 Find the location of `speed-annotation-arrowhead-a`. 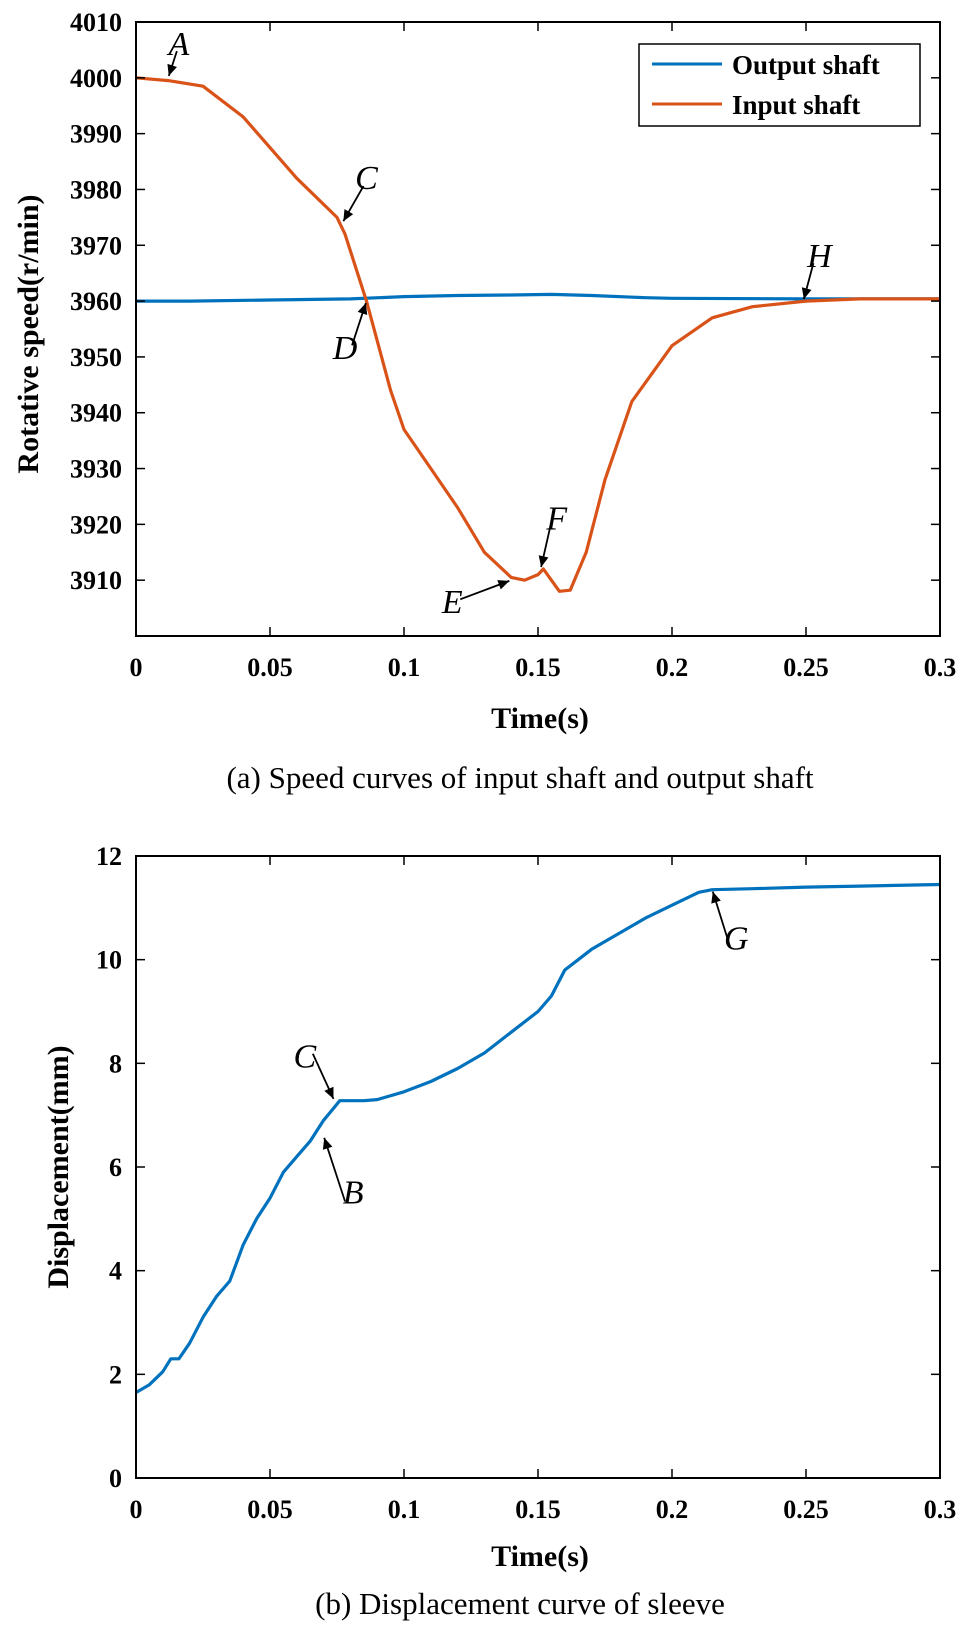

speed-annotation-arrowhead-a is located at coordinates (172, 69).